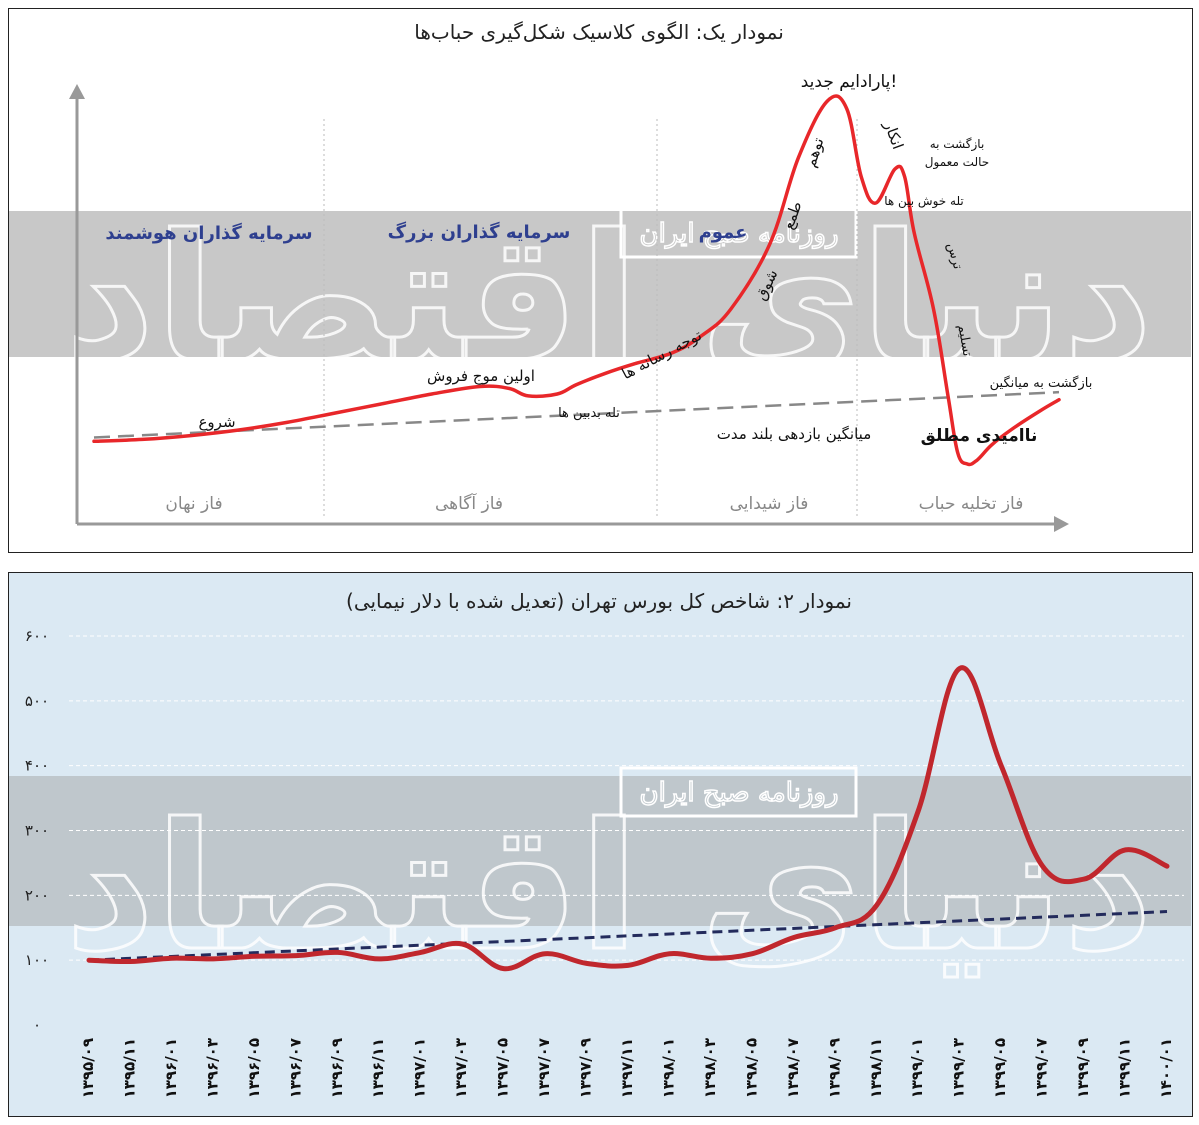  I want to click on mean-trend-line, so click(628, 936).